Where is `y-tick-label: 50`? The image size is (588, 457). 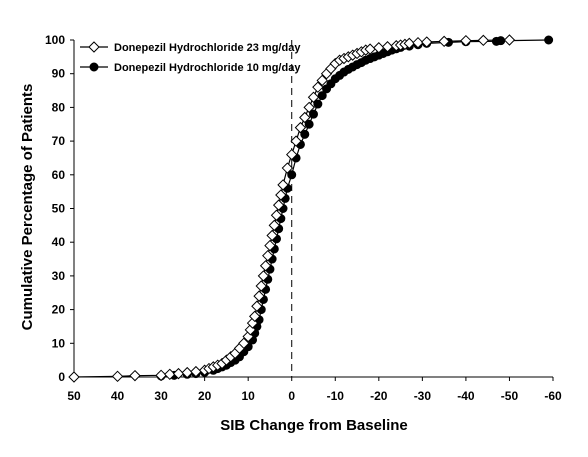 y-tick-label: 50 is located at coordinates (59, 209).